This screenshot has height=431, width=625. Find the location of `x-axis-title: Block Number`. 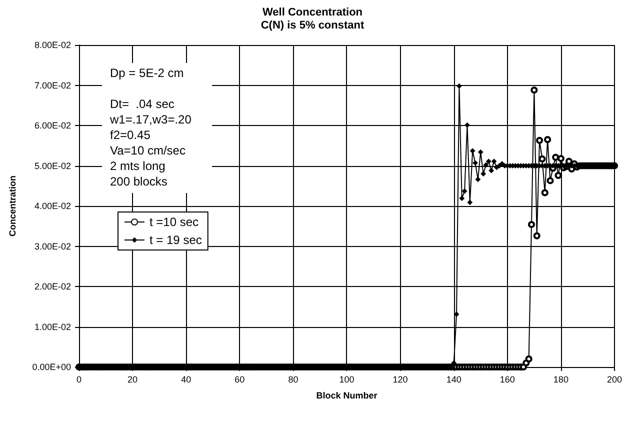

x-axis-title: Block Number is located at coordinates (347, 395).